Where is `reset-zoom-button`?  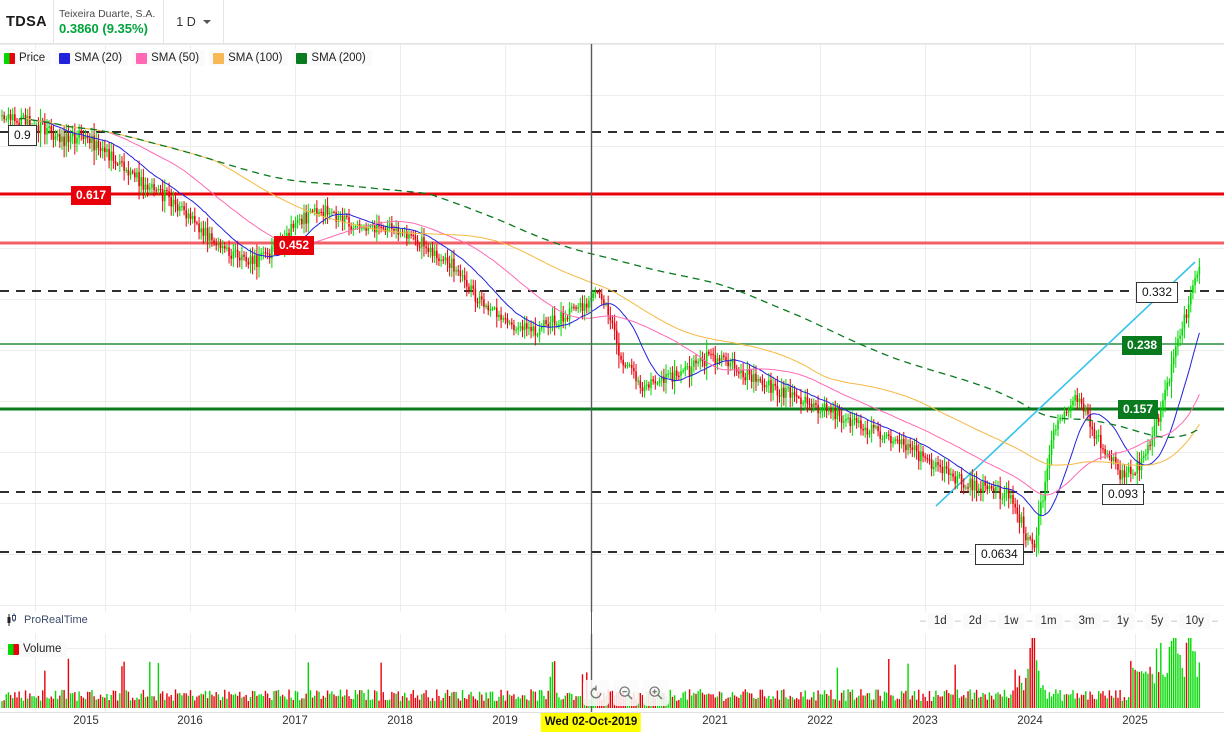 reset-zoom-button is located at coordinates (596, 693).